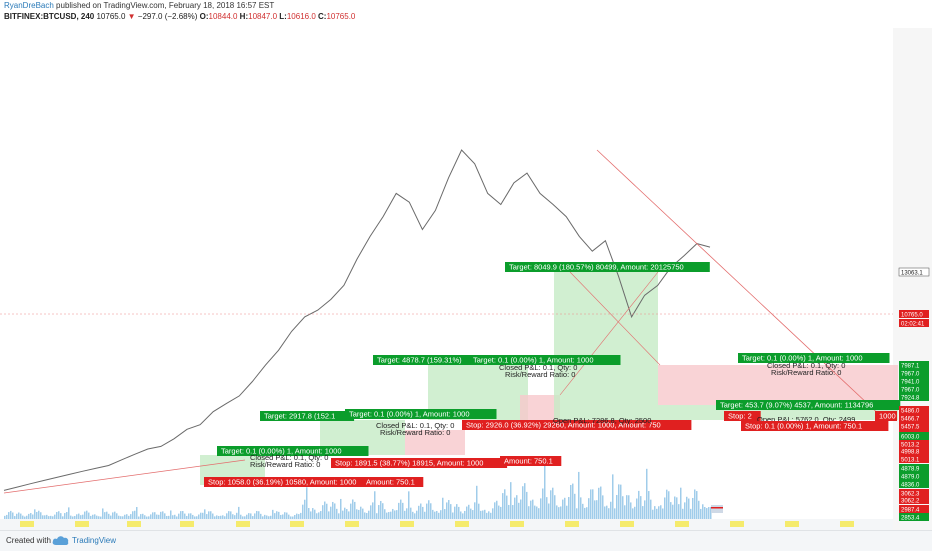 This screenshot has width=932, height=551. Describe the element at coordinates (60, 540) in the screenshot. I see `tradingview-cloud-icon` at that location.